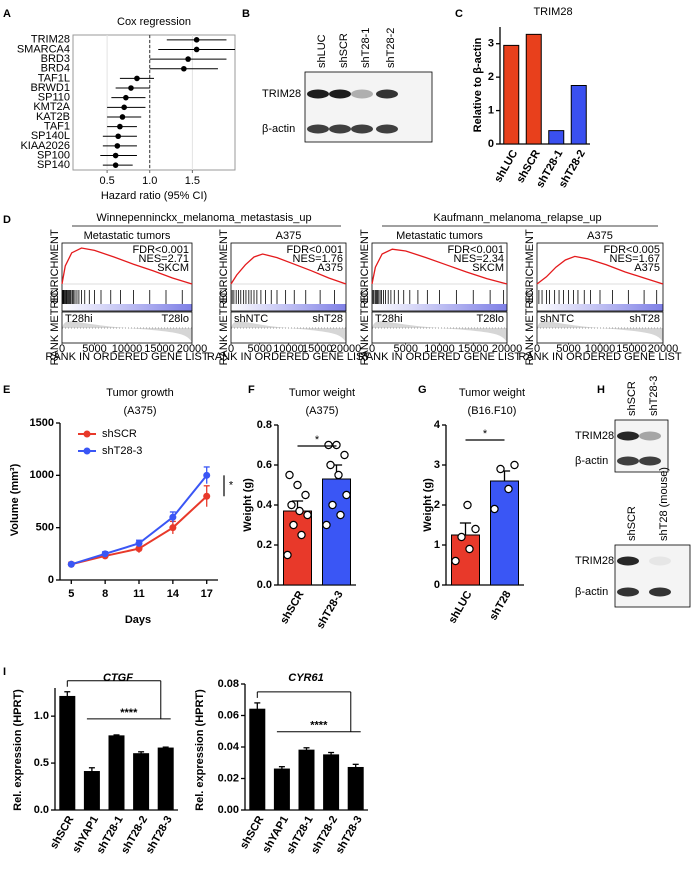  I want to click on x-tick-label: 14, so click(173, 594).